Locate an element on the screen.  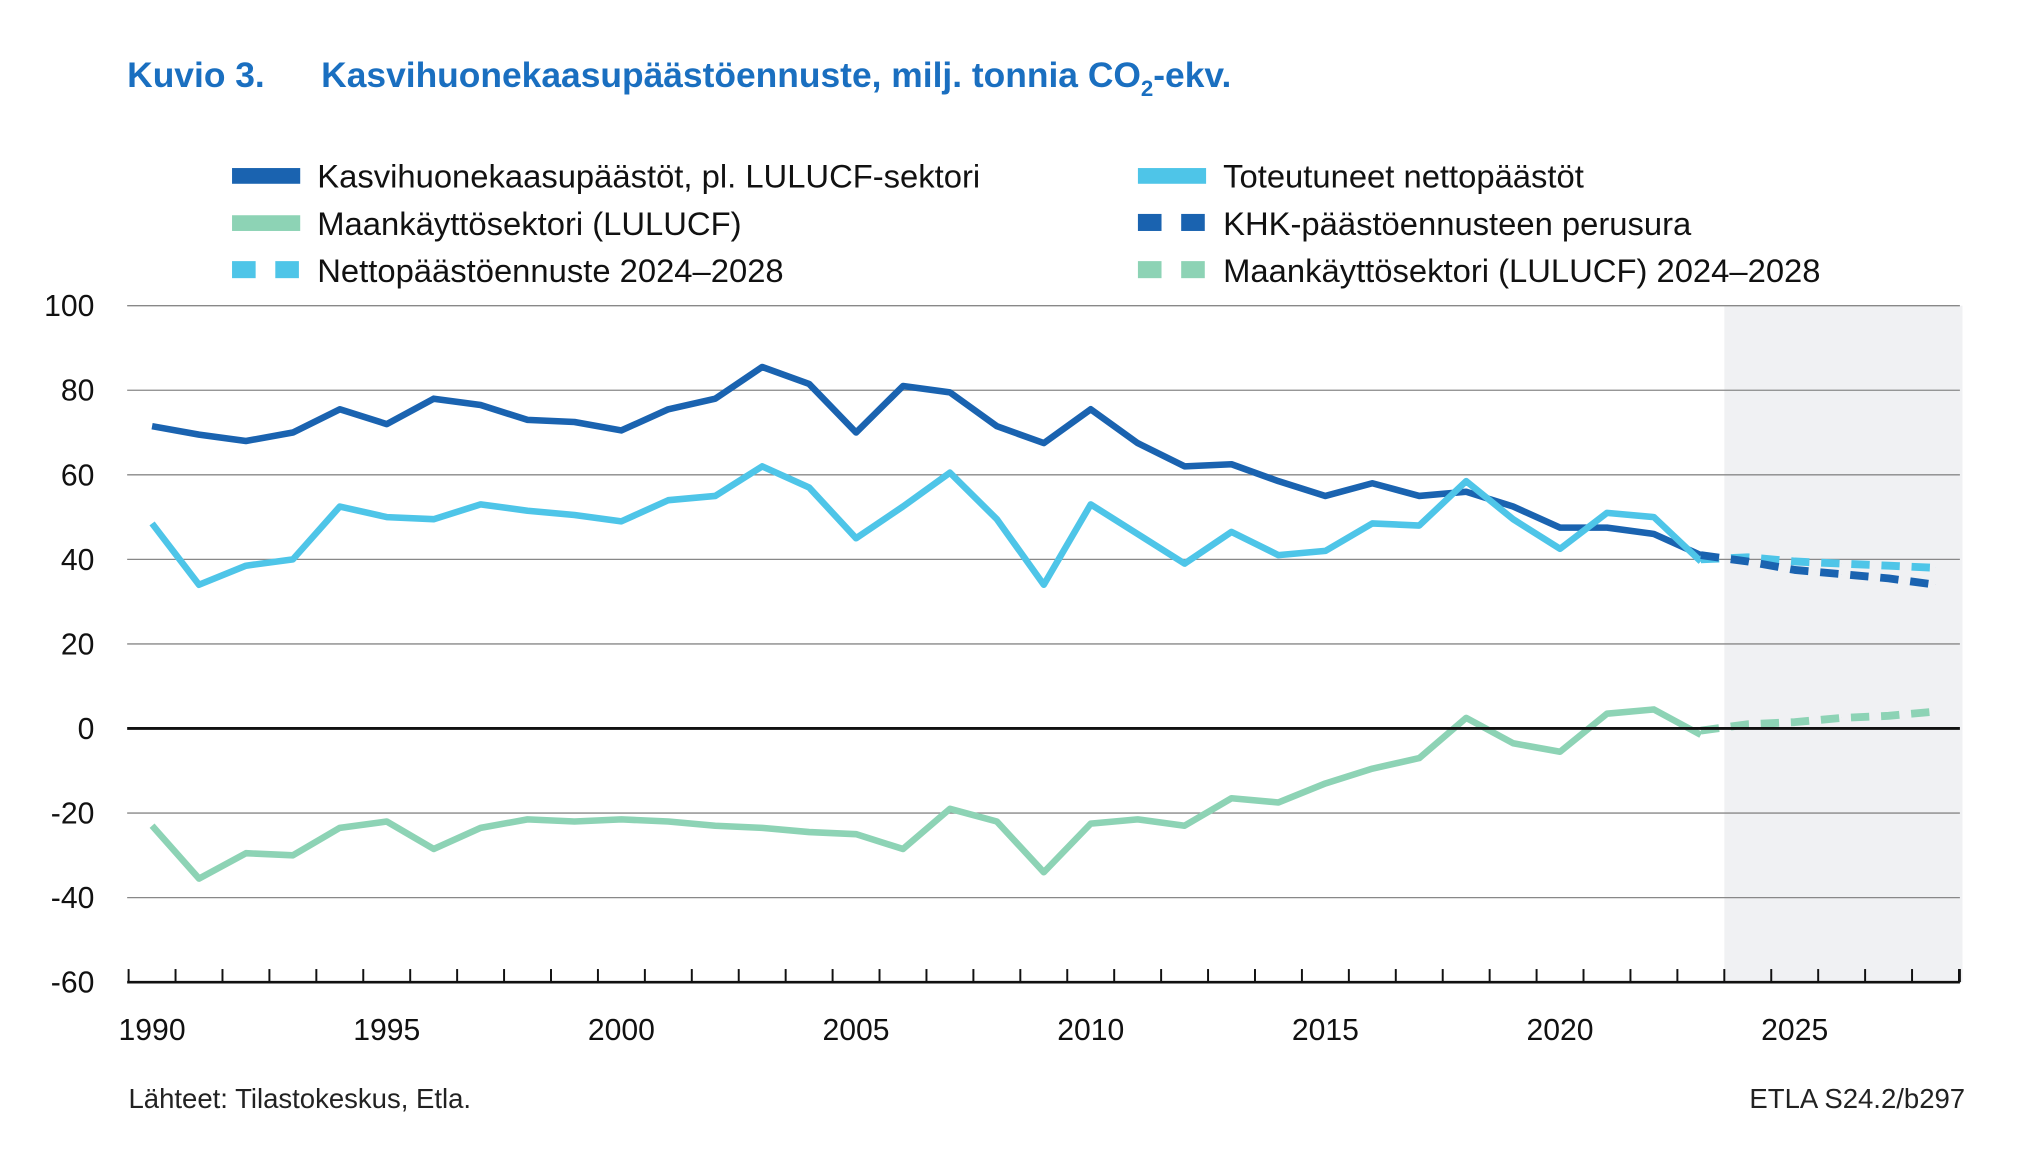
x-tick-label: 1990 is located at coordinates (152, 1030).